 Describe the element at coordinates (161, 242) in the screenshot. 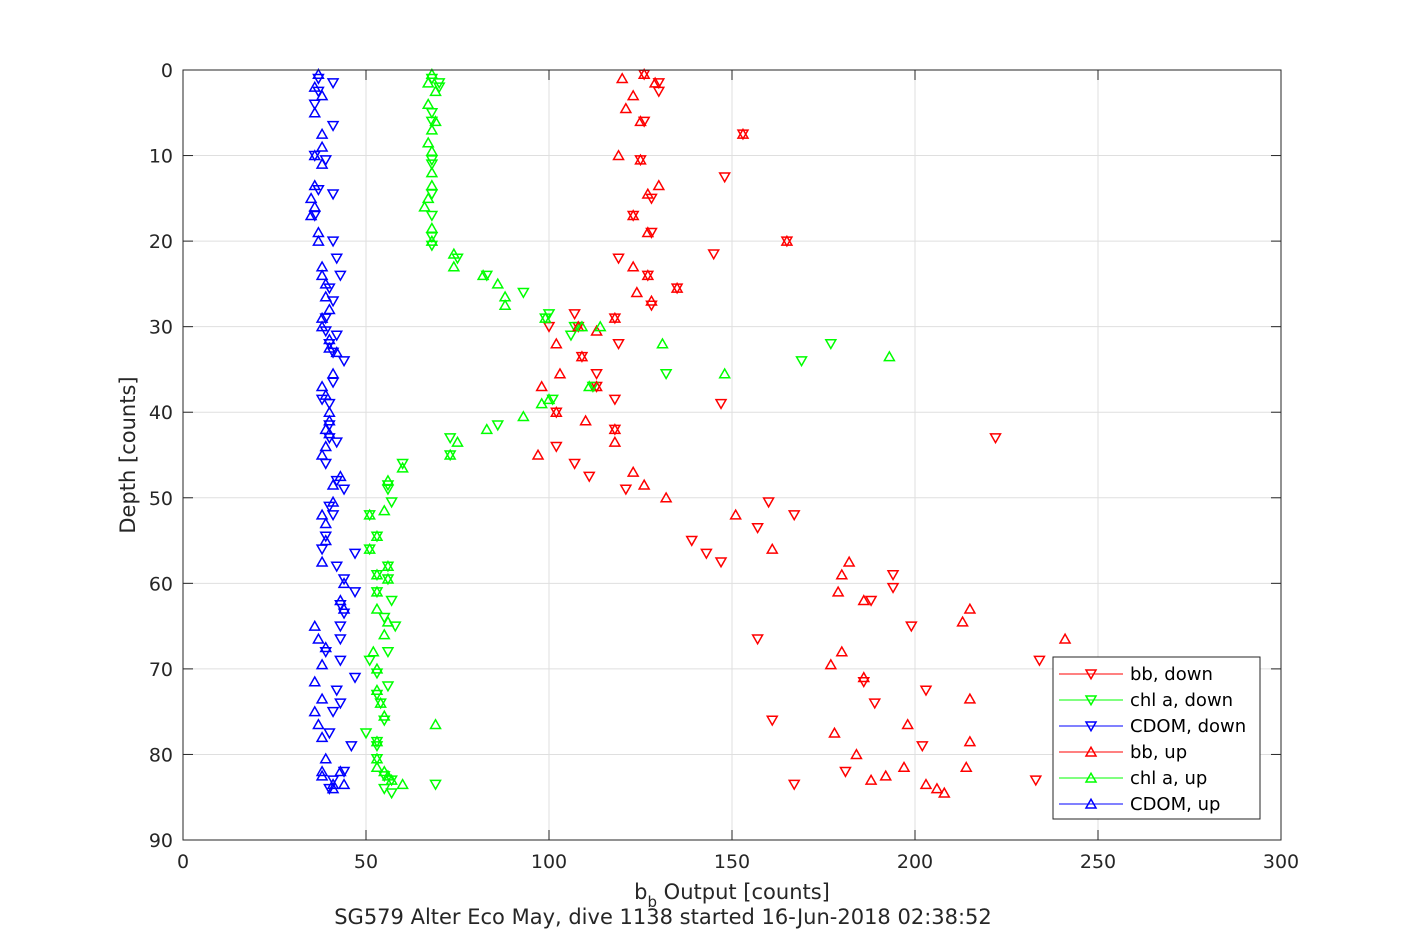

I see `y-tick-label: 20` at that location.